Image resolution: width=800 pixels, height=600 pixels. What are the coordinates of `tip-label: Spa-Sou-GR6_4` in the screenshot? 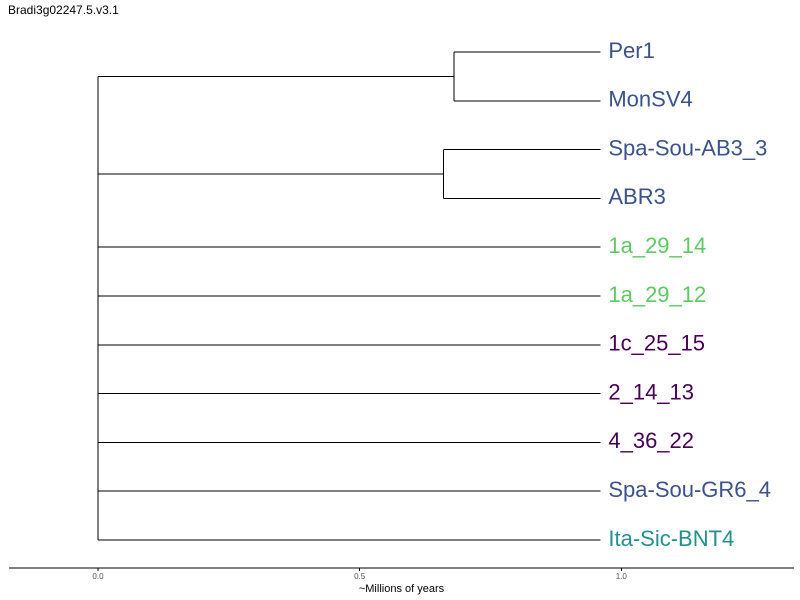 It's located at (689, 489).